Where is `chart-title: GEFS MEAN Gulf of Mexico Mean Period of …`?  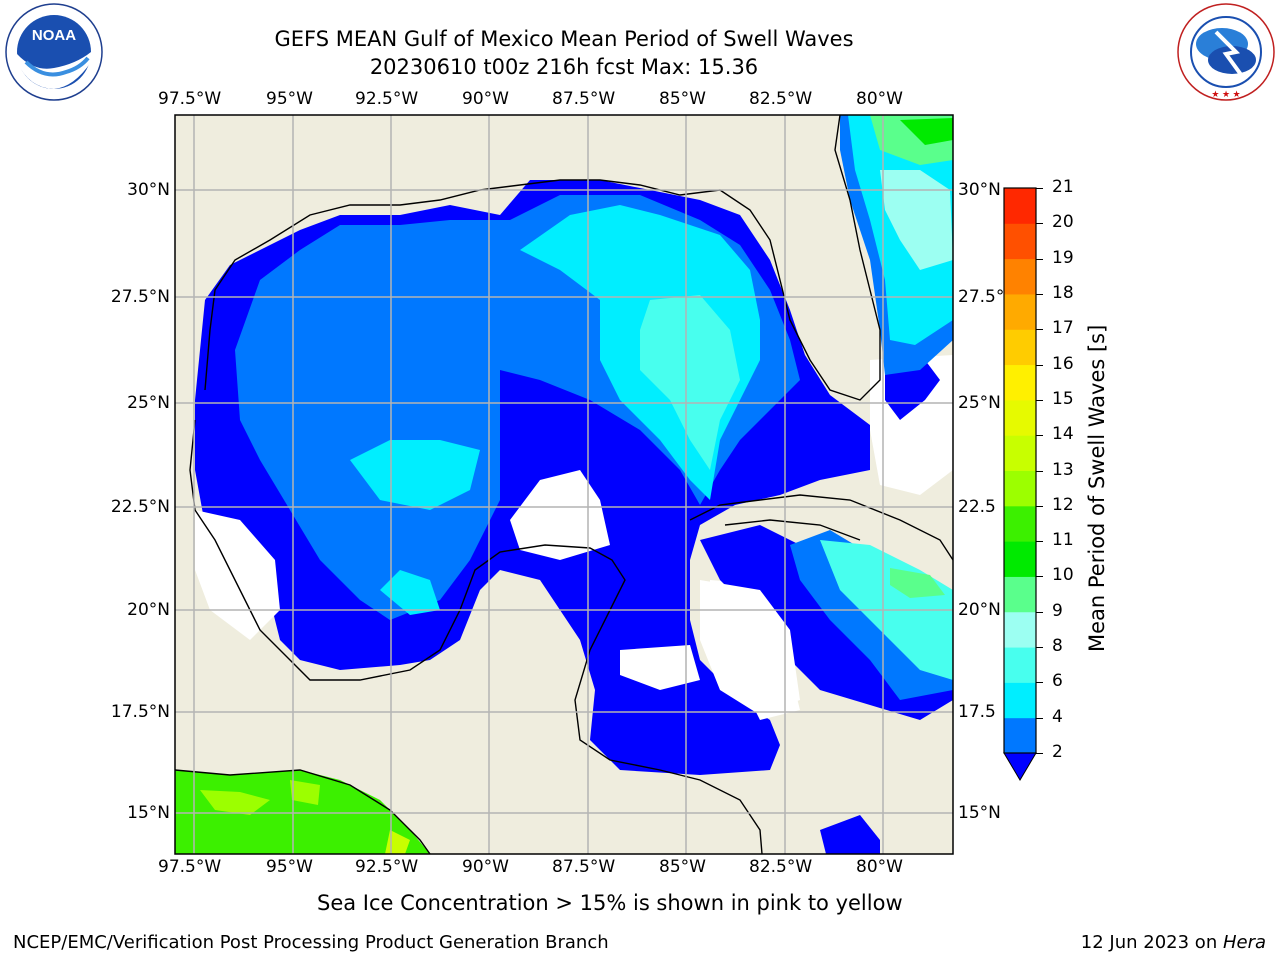
chart-title: GEFS MEAN Gulf of Mexico Mean Period of … is located at coordinates (564, 39).